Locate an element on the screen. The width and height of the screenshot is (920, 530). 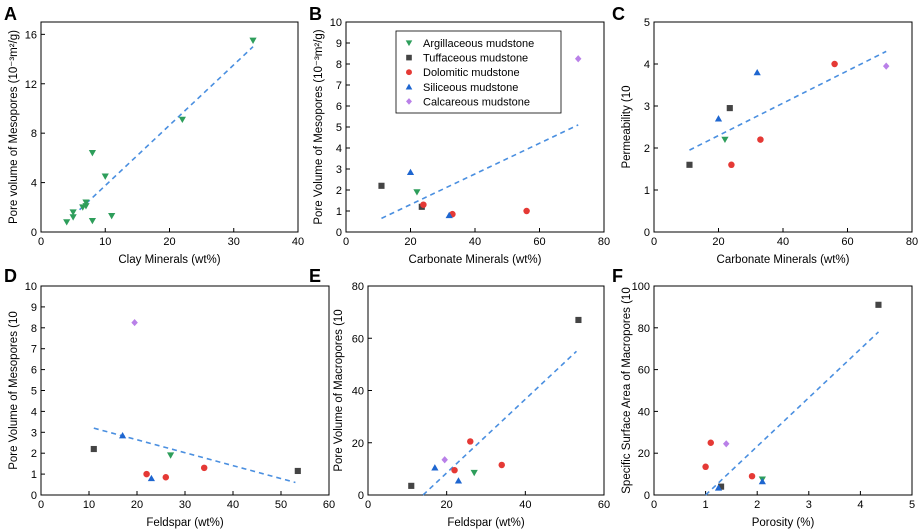
legend-label-calcareous: Calcareous mudstone is located at coordinates (476, 102).